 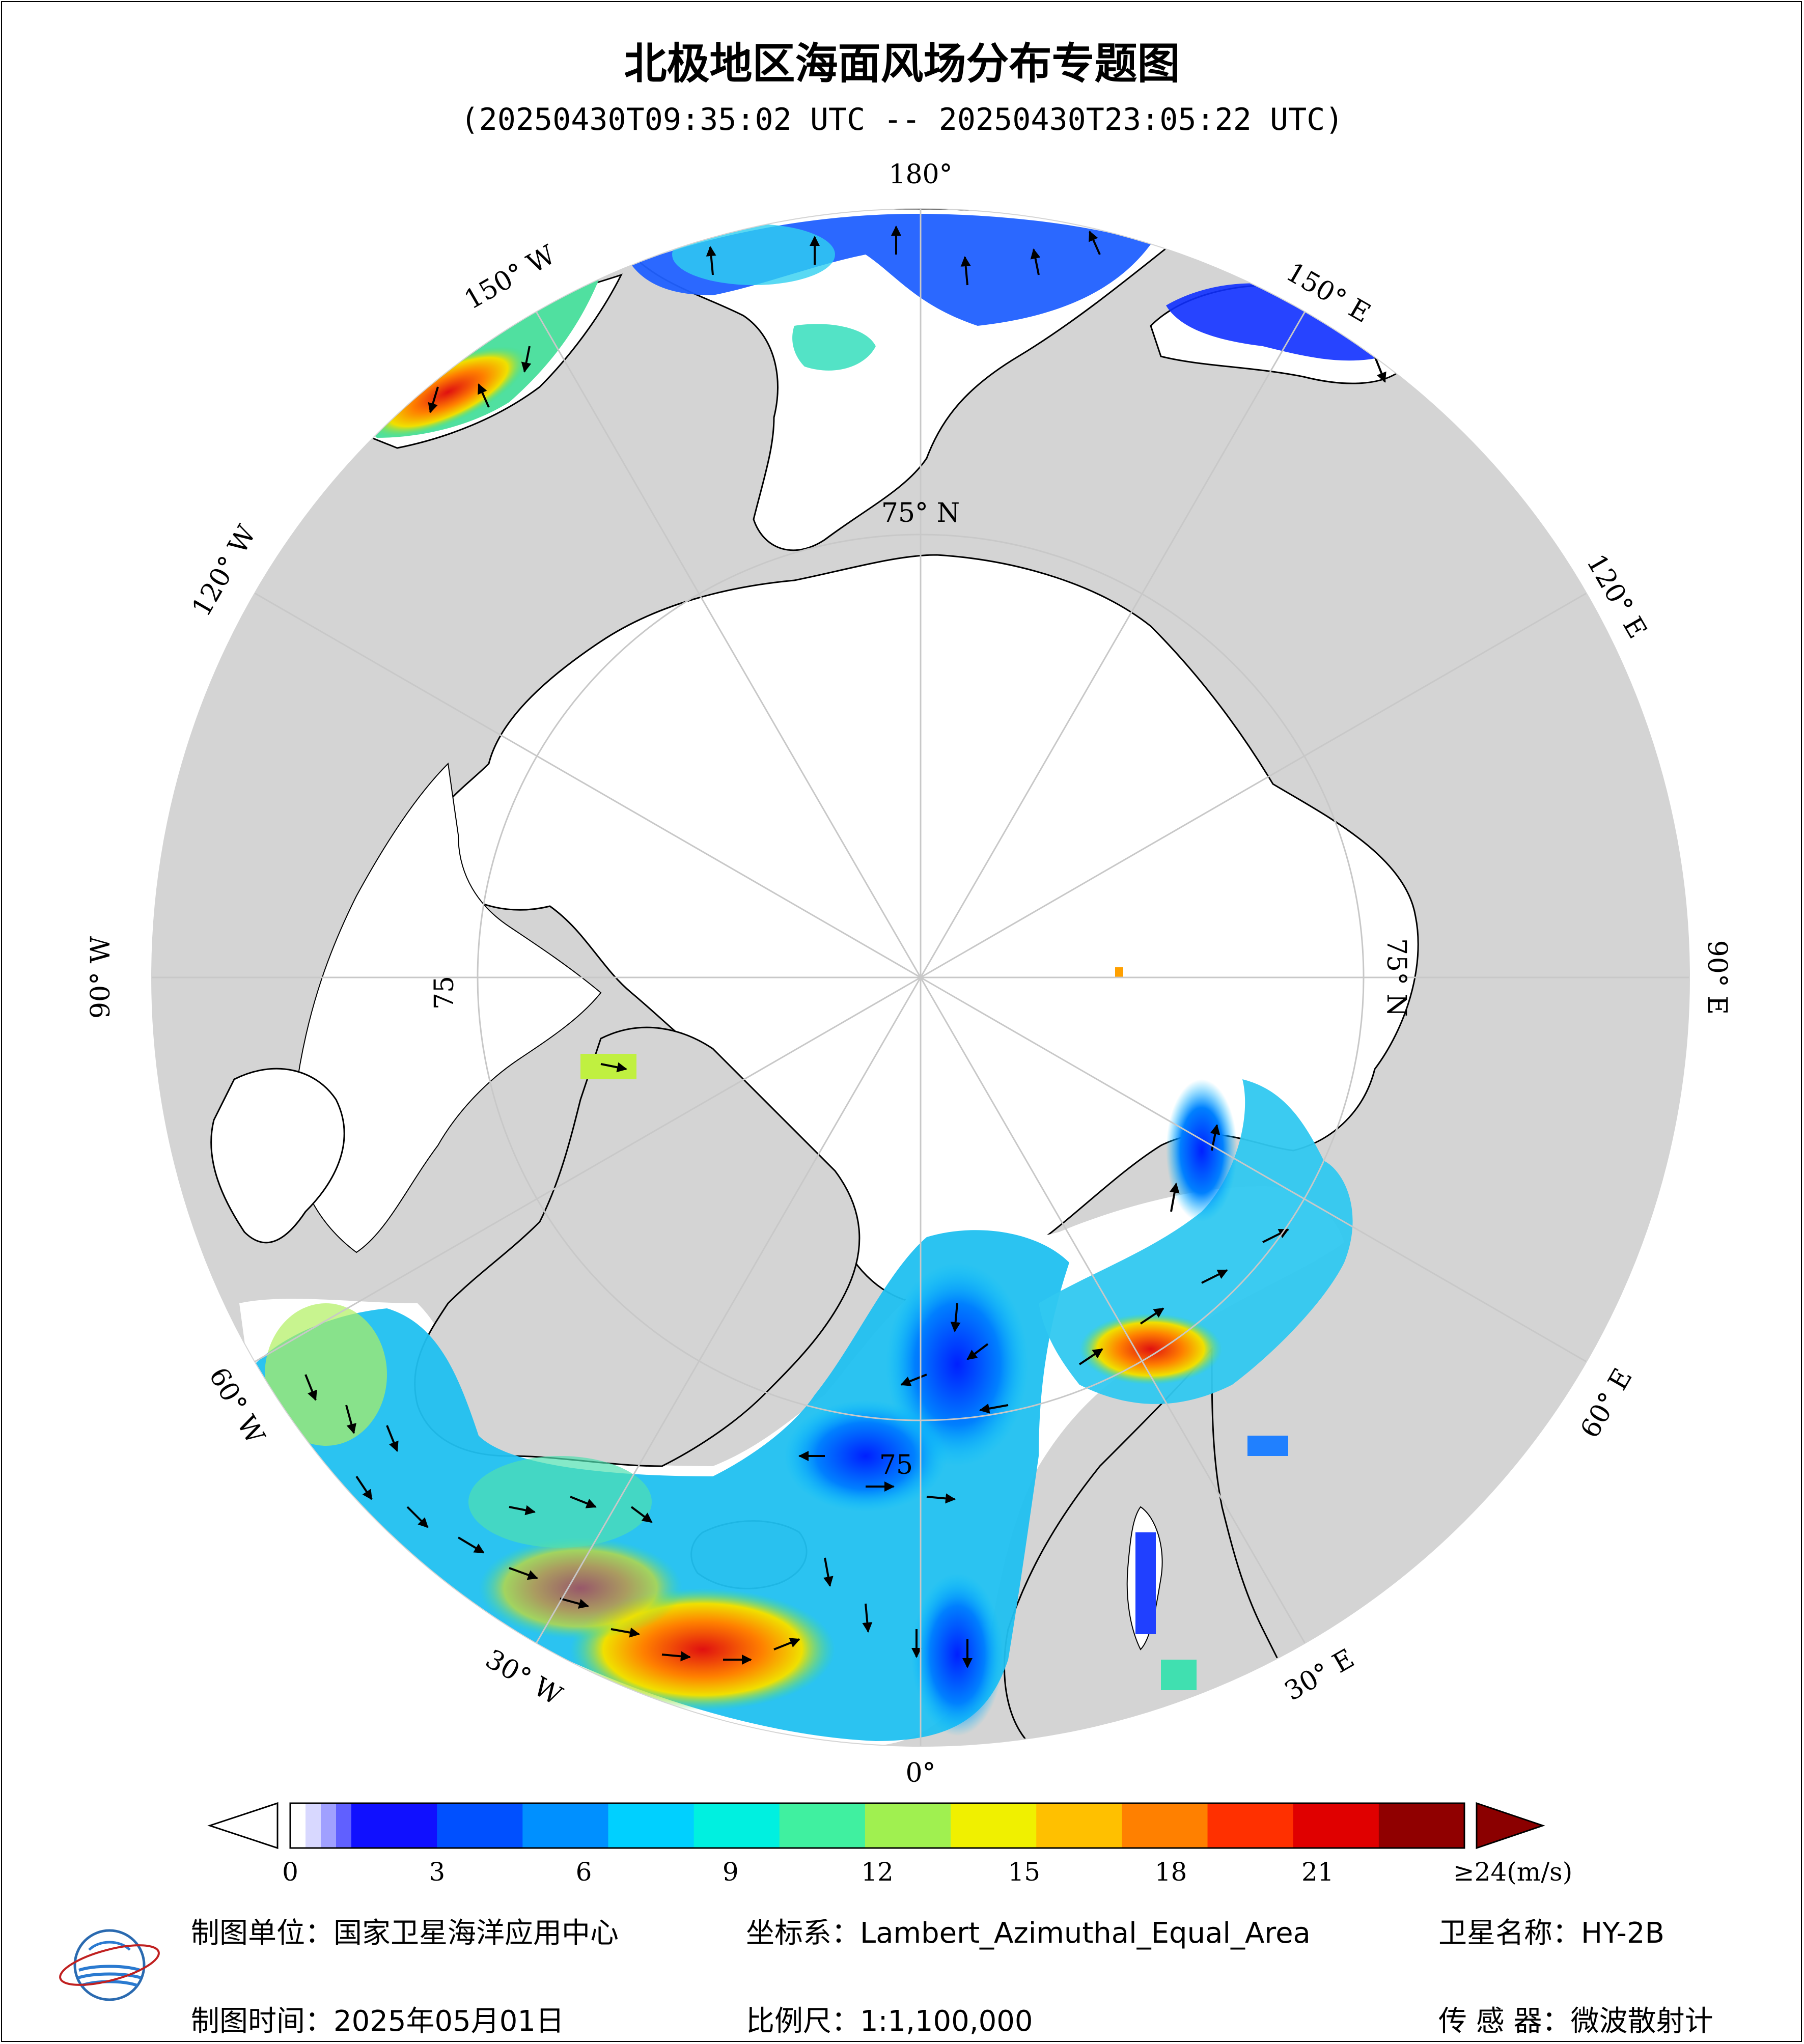 I want to click on meridian-label-60w: 60° W, so click(x=236, y=1405).